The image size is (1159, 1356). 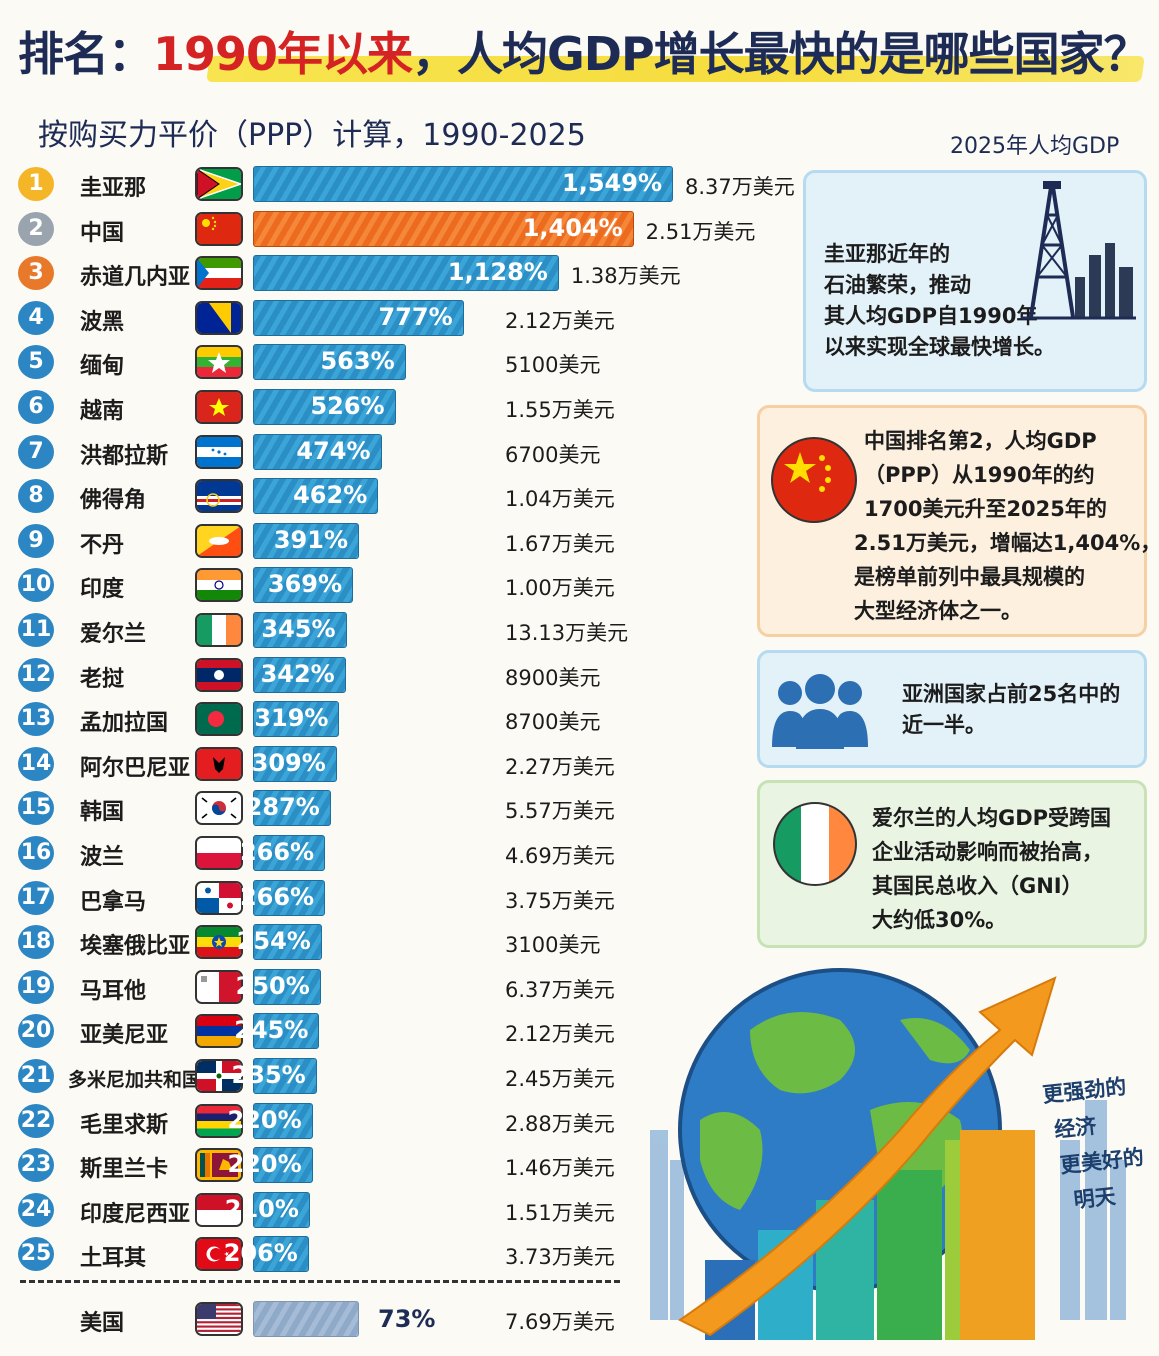 I want to click on people-group-icon, so click(x=820, y=711).